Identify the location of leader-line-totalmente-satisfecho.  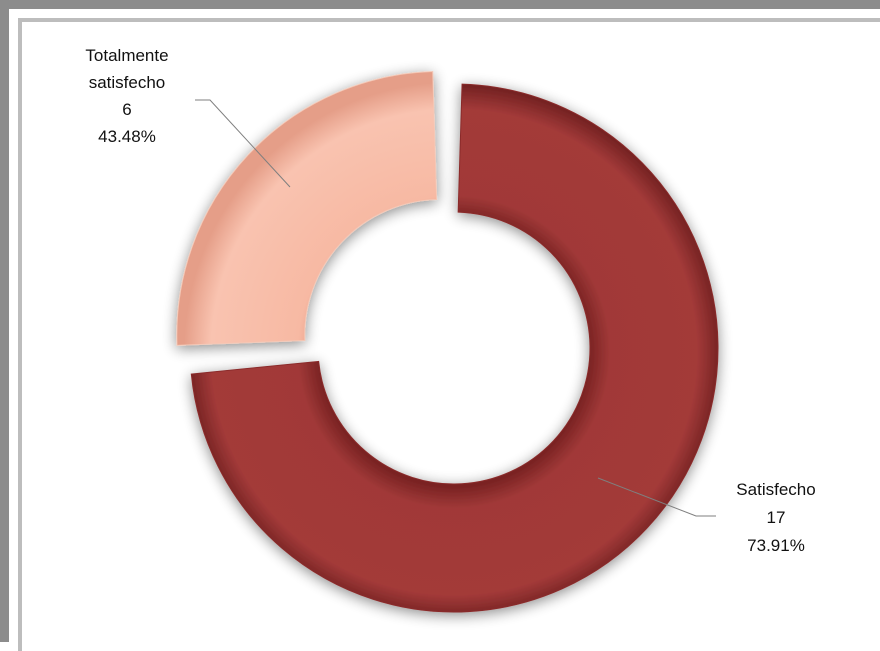
(243, 143).